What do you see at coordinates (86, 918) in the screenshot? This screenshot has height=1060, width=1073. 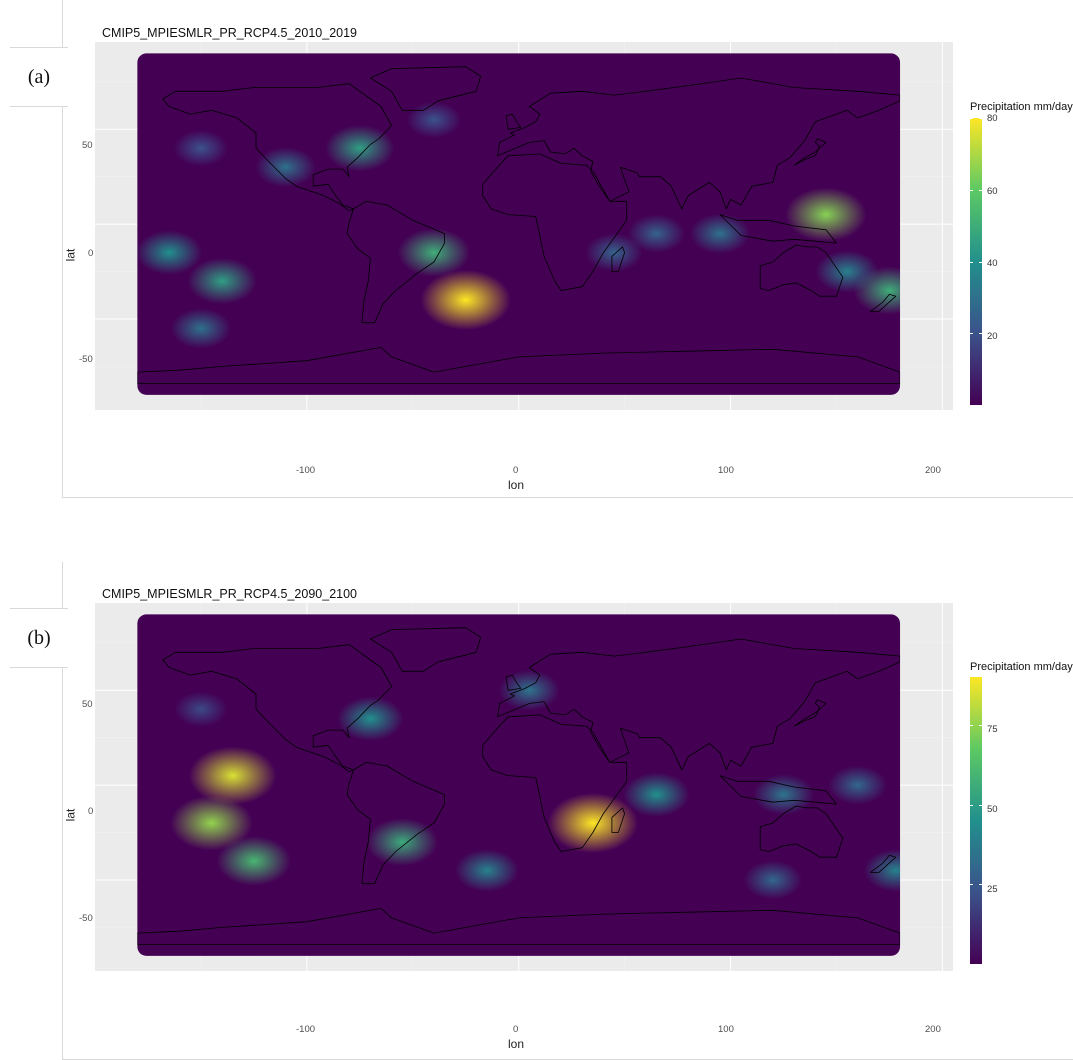 I see `y-tick-b-neg50: -50` at bounding box center [86, 918].